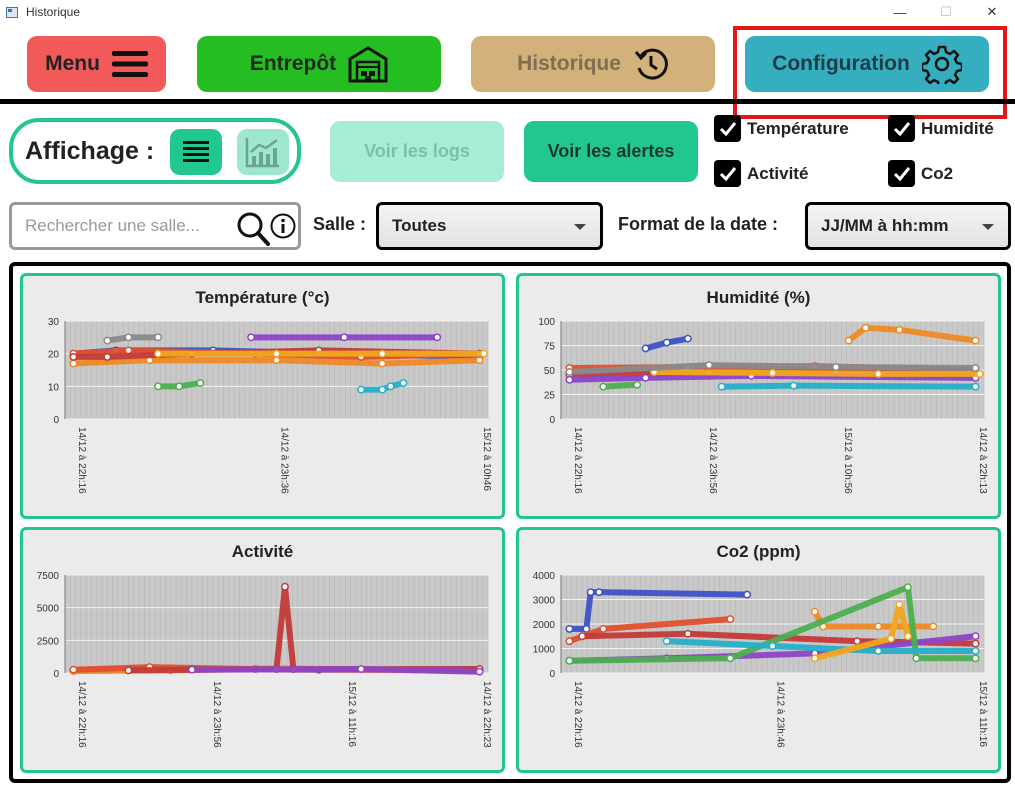 This screenshot has height=789, width=1015. Describe the element at coordinates (992, 11) in the screenshot. I see `close-button: ✕` at that location.